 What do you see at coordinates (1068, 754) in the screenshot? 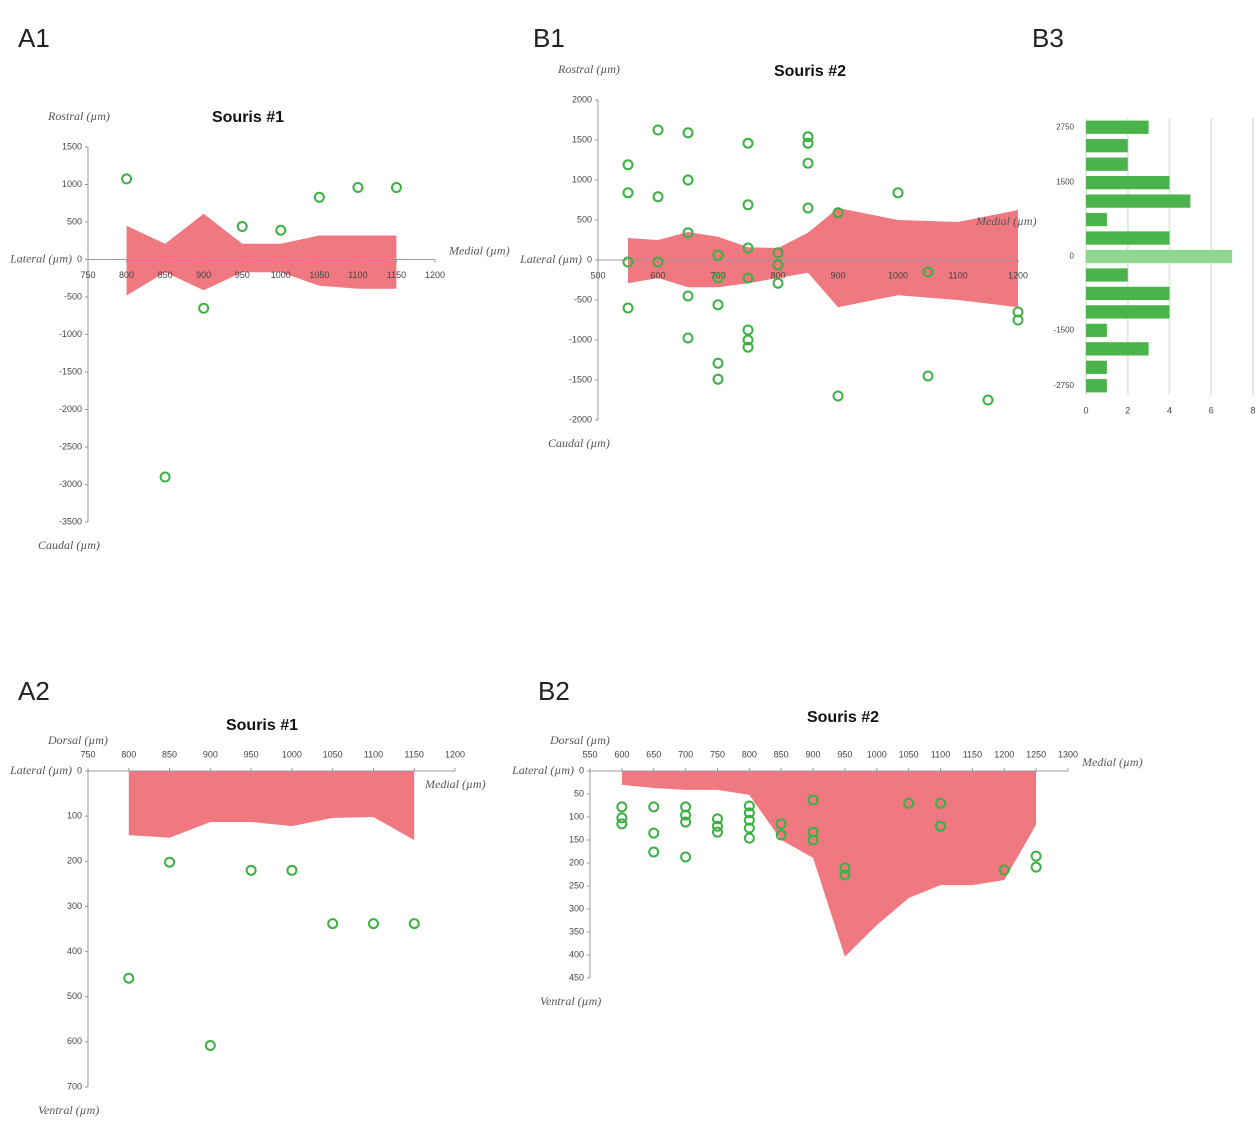
I see `x-tick-label: 1300` at bounding box center [1068, 754].